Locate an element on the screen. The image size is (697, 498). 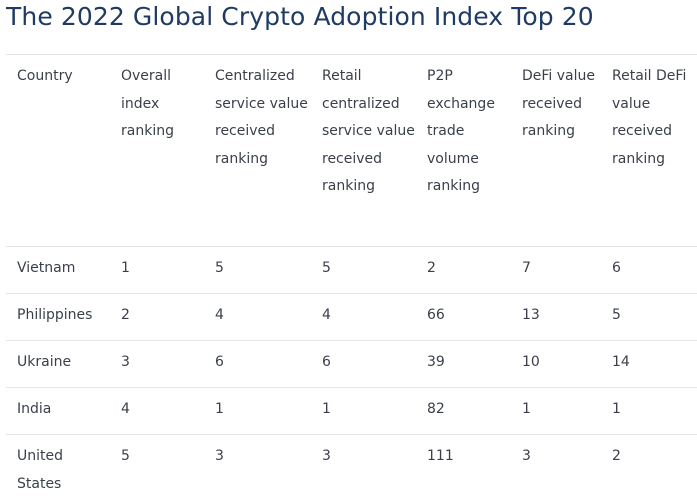
table-row: United States 5 3 3 111 3 2 is located at coordinates (351, 466).